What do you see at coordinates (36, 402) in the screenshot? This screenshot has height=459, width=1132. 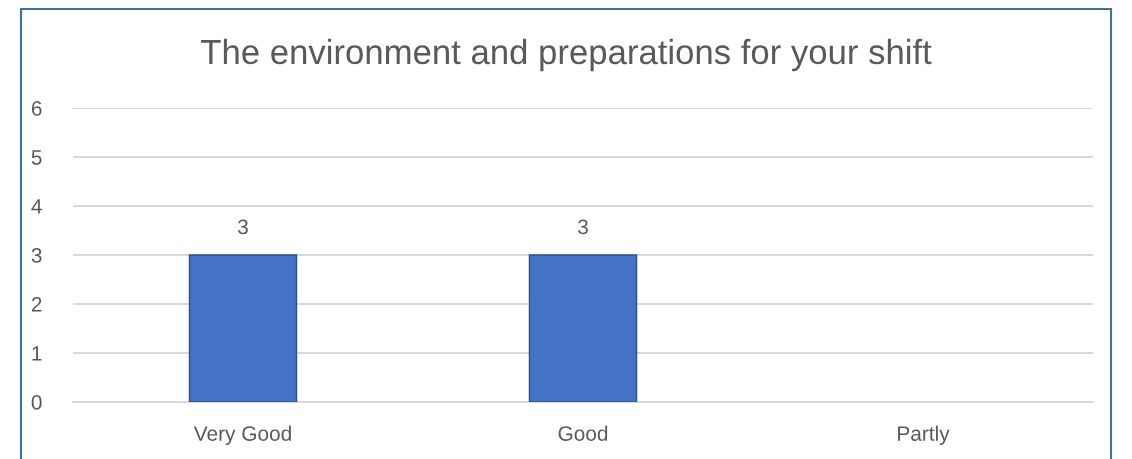 I see `y-tick-label: 0` at bounding box center [36, 402].